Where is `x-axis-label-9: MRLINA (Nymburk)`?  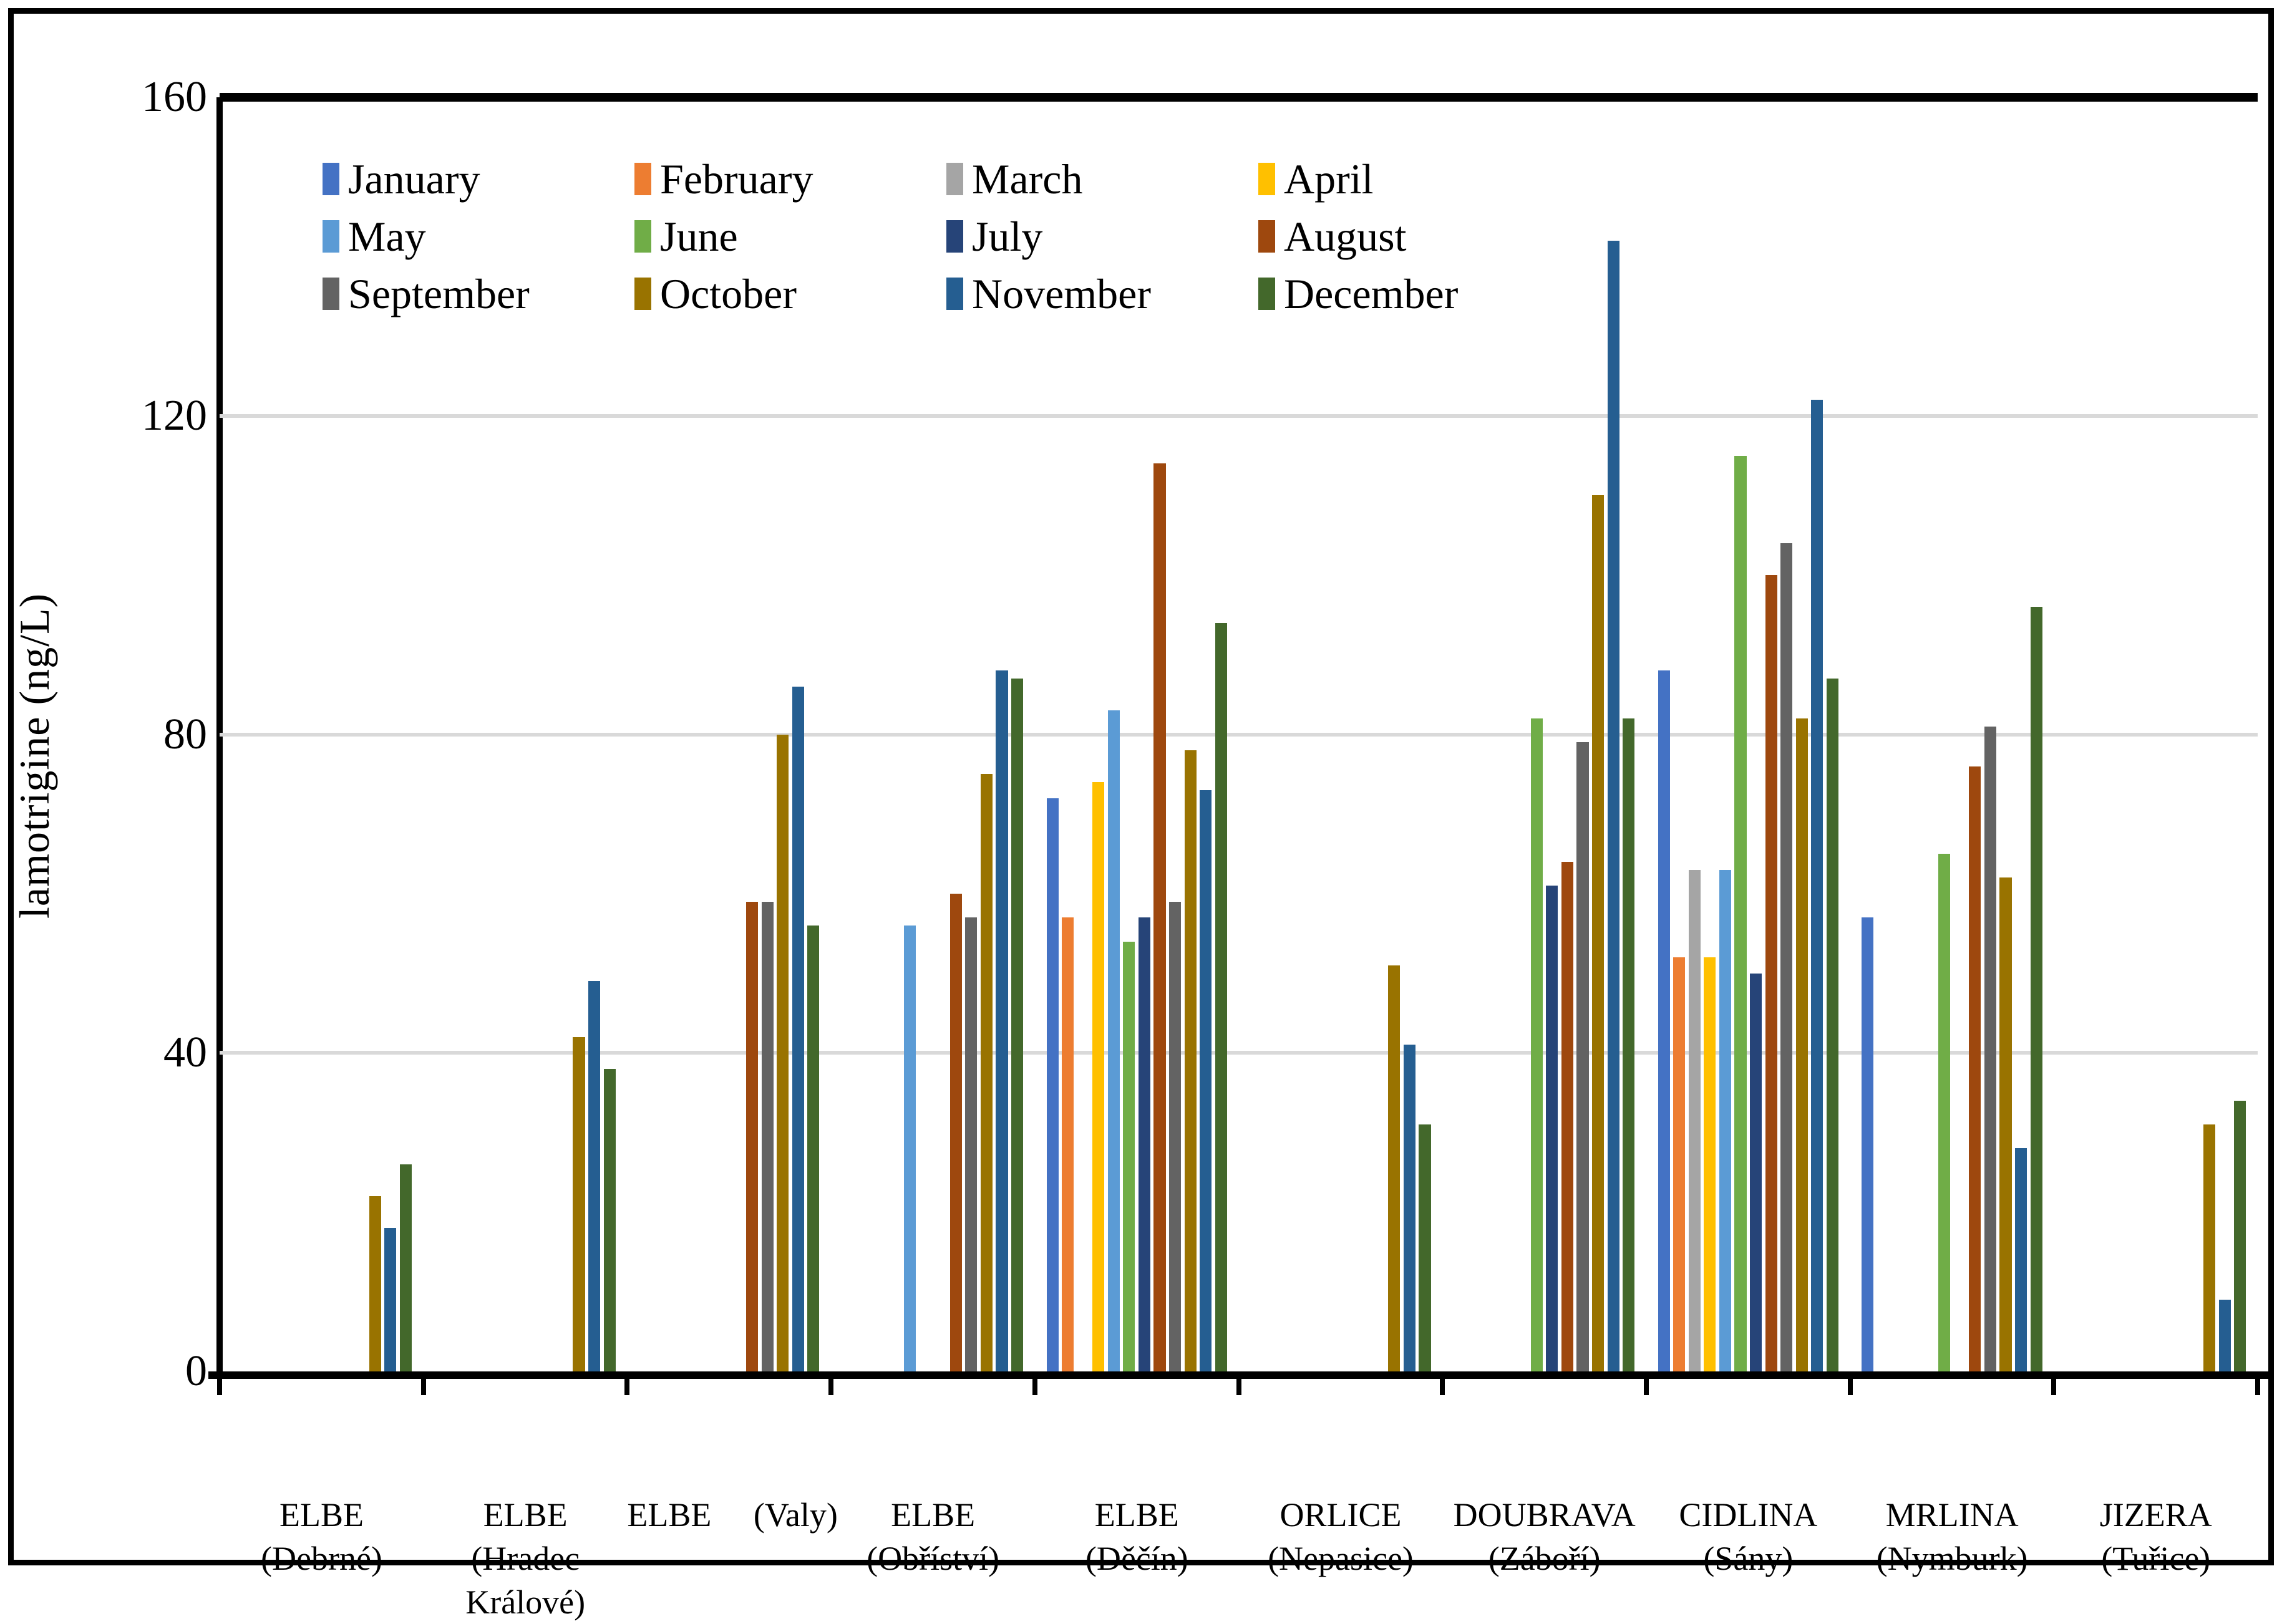
x-axis-label-9: MRLINA (Nymburk) is located at coordinates (1952, 1536).